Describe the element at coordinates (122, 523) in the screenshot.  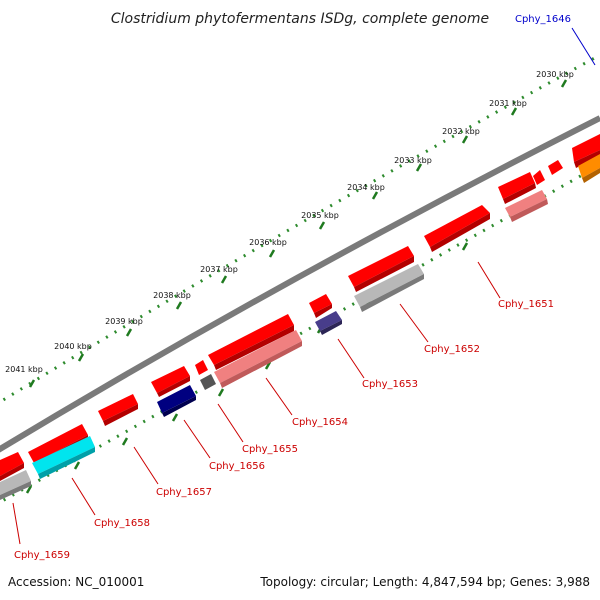
I see `gene-label: Cphy_1658` at that location.